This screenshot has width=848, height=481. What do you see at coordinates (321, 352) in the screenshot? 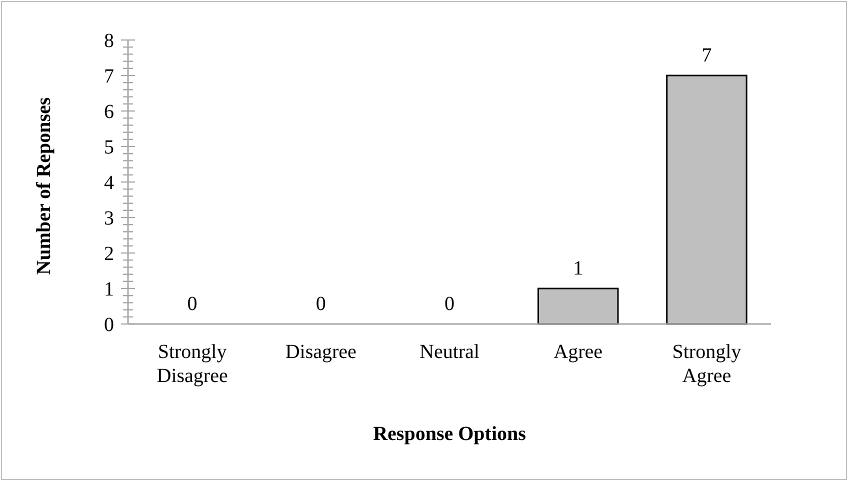
I see `x-tick-label: Disagree` at bounding box center [321, 352].